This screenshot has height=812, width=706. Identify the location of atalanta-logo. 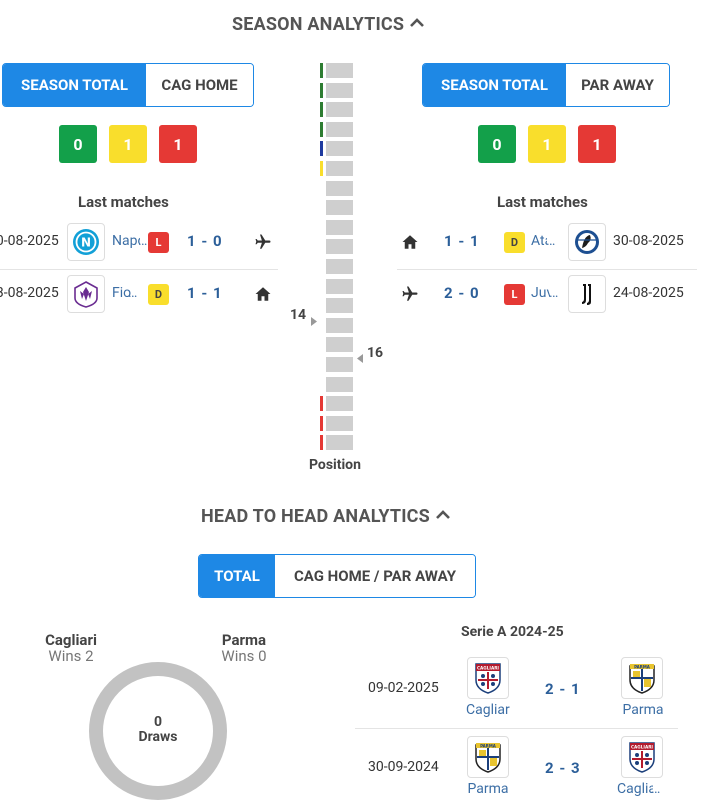
(587, 242).